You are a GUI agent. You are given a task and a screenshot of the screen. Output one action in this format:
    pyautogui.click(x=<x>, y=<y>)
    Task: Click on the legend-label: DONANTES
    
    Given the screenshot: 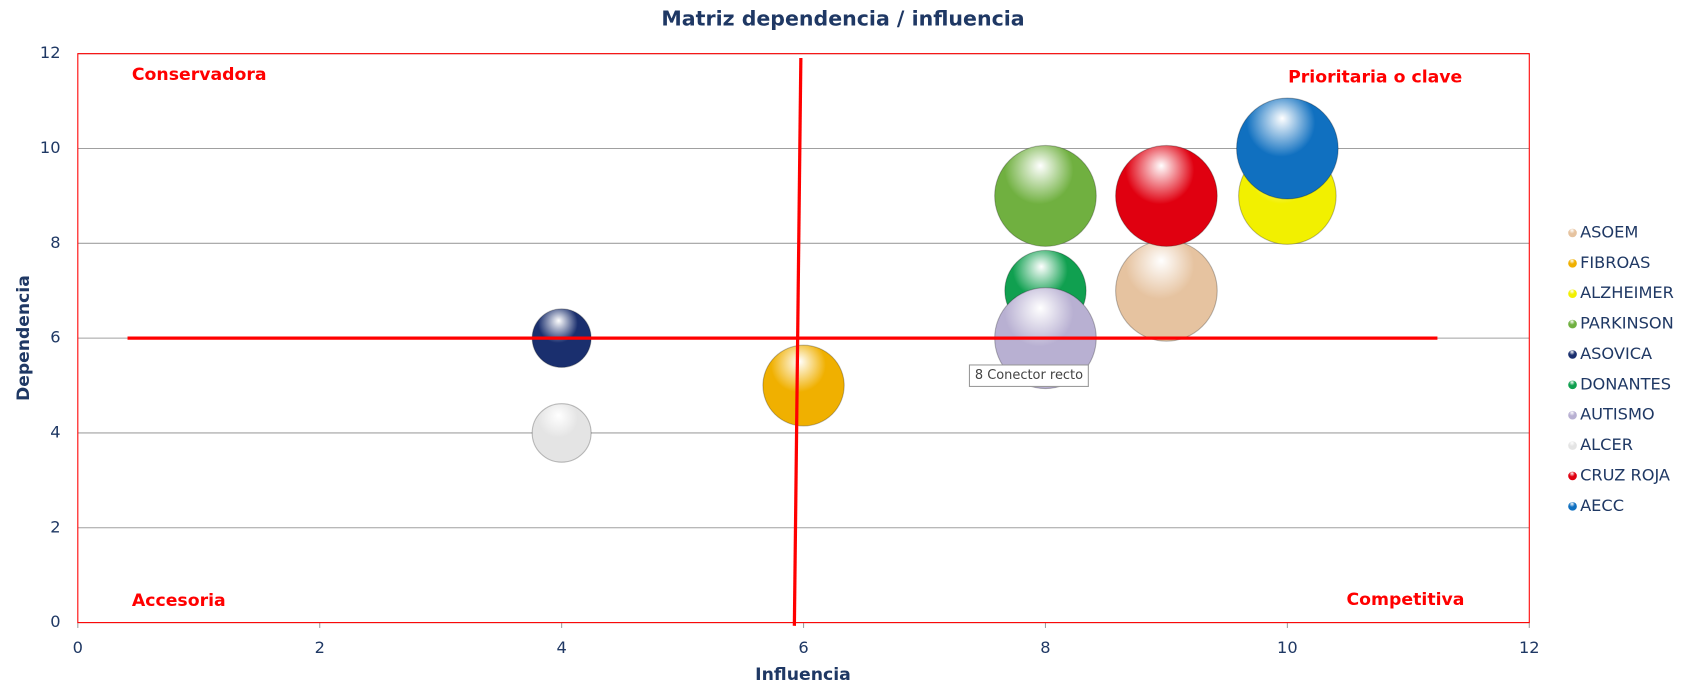 What is the action you would take?
    pyautogui.click(x=1625, y=383)
    